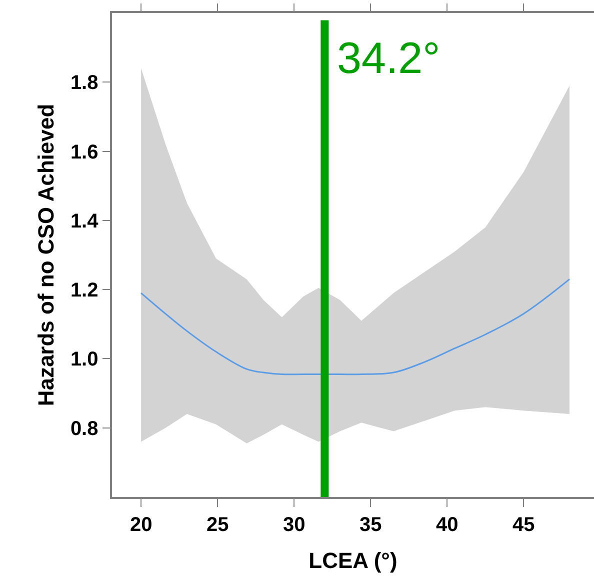 The image size is (594, 587). What do you see at coordinates (84, 83) in the screenshot?
I see `y-tick-label: 1.8` at bounding box center [84, 83].